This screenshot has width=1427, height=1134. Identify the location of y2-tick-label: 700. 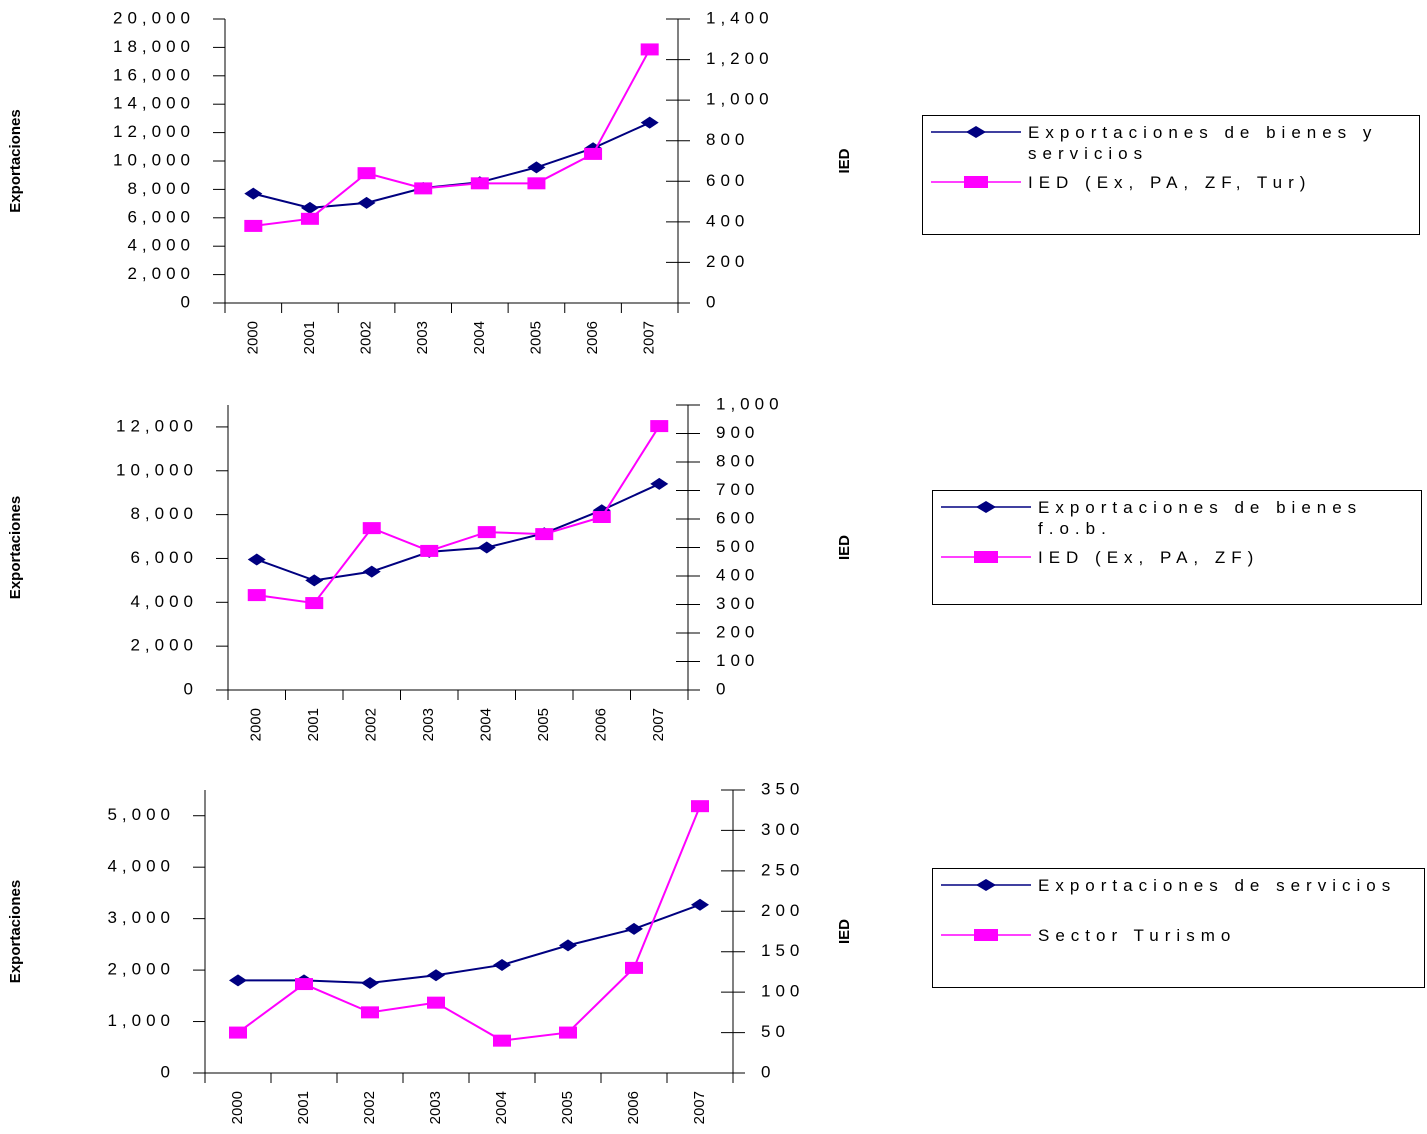
(737, 489).